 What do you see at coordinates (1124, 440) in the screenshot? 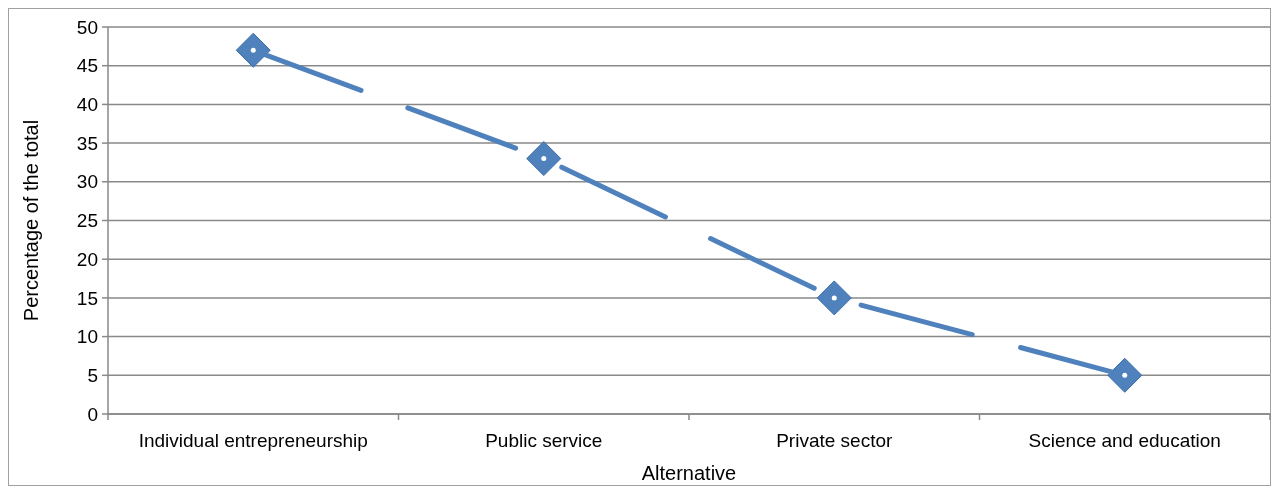
I see `x-tick-label: Science and education` at bounding box center [1124, 440].